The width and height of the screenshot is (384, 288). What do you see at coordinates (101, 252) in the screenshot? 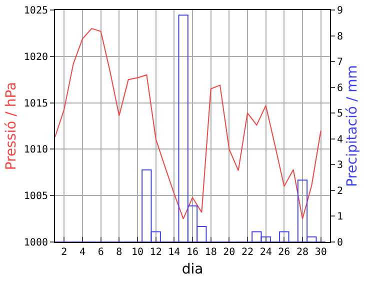
I see `x-tick-label: 6` at bounding box center [101, 252].